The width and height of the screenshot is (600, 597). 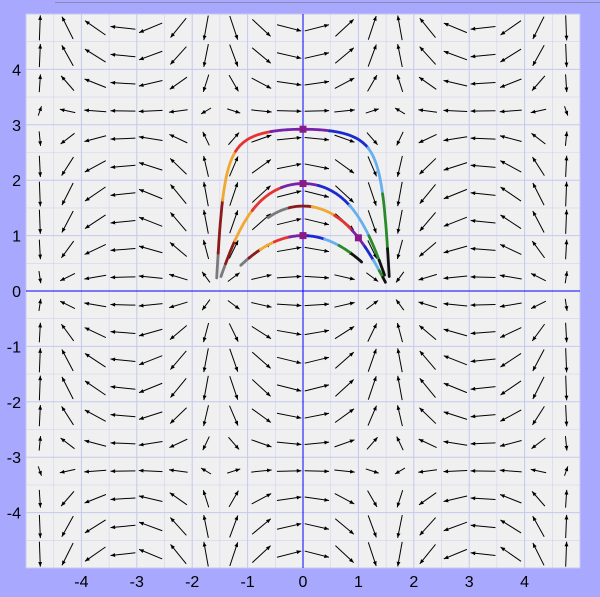 I want to click on trajectory, so click(x=301, y=250).